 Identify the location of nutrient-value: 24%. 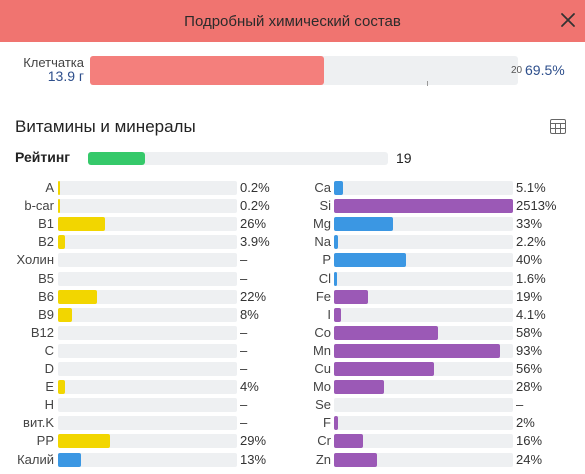
(529, 459).